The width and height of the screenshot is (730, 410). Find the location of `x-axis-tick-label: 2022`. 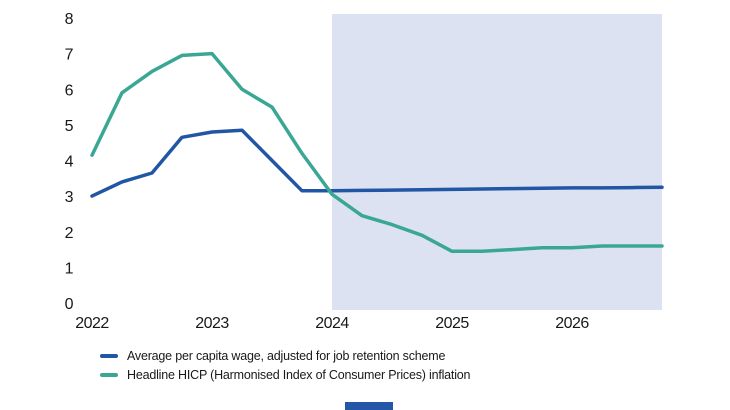

x-axis-tick-label: 2022 is located at coordinates (92, 323).